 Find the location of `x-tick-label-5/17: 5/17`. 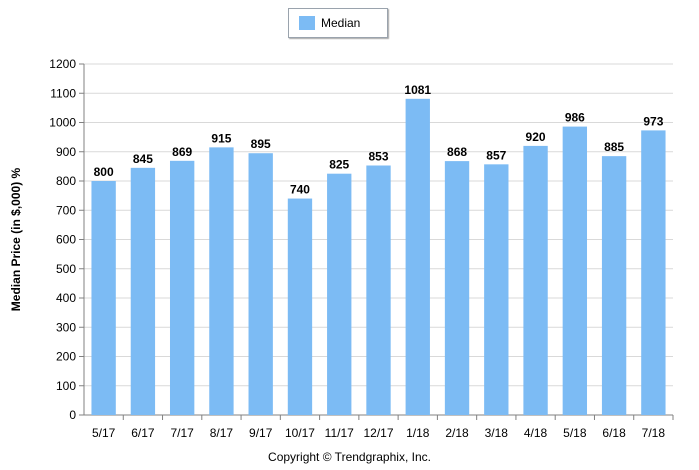

x-tick-label-5/17: 5/17 is located at coordinates (104, 433).